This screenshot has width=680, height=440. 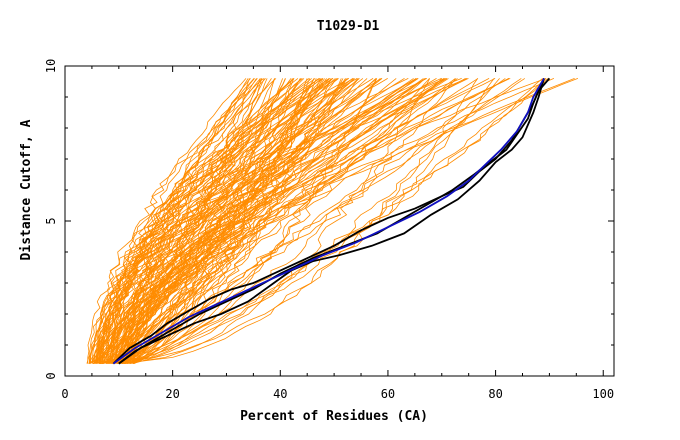 I want to click on y-tick-label: 10, so click(x=51, y=66).